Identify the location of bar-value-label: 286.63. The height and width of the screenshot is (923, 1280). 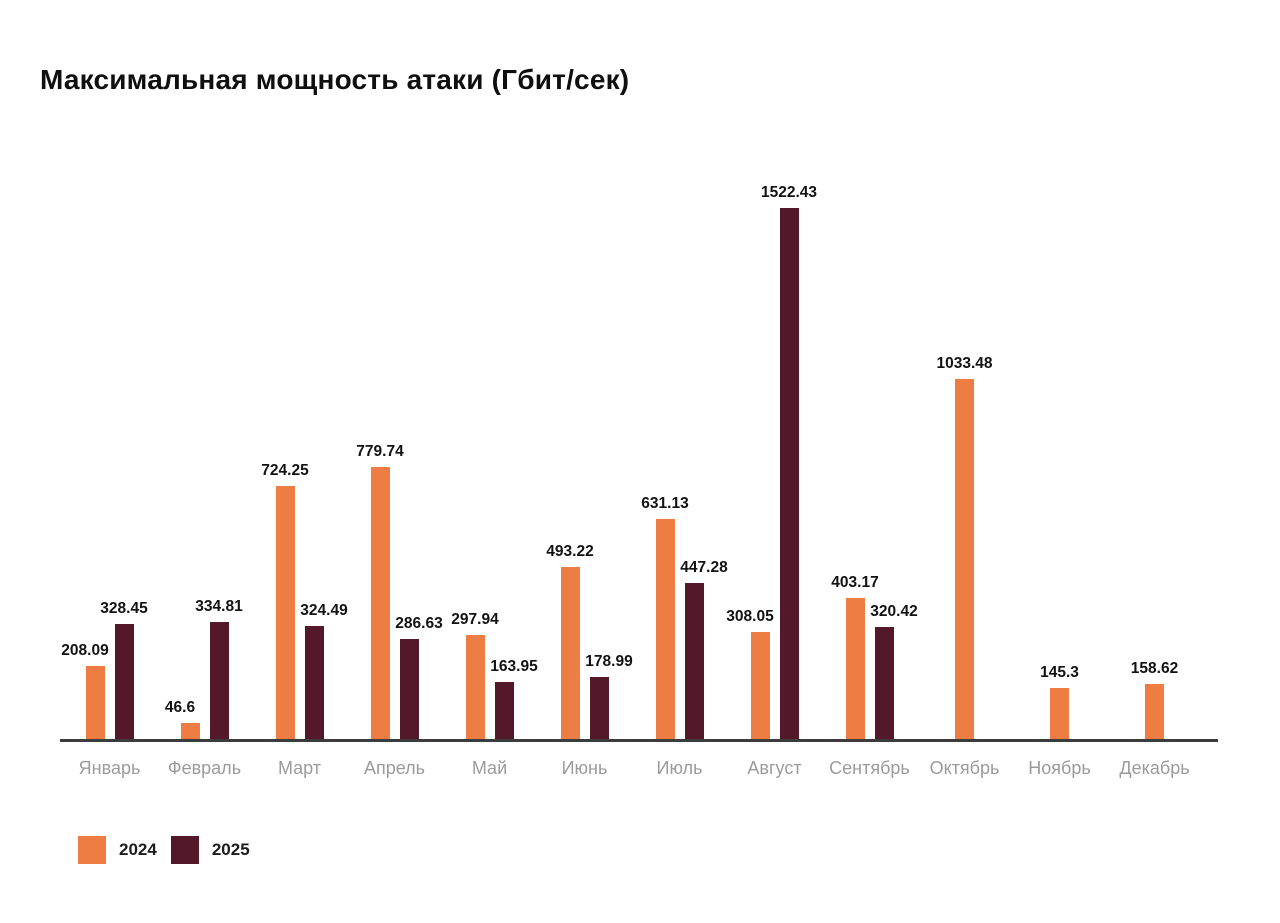
(419, 624).